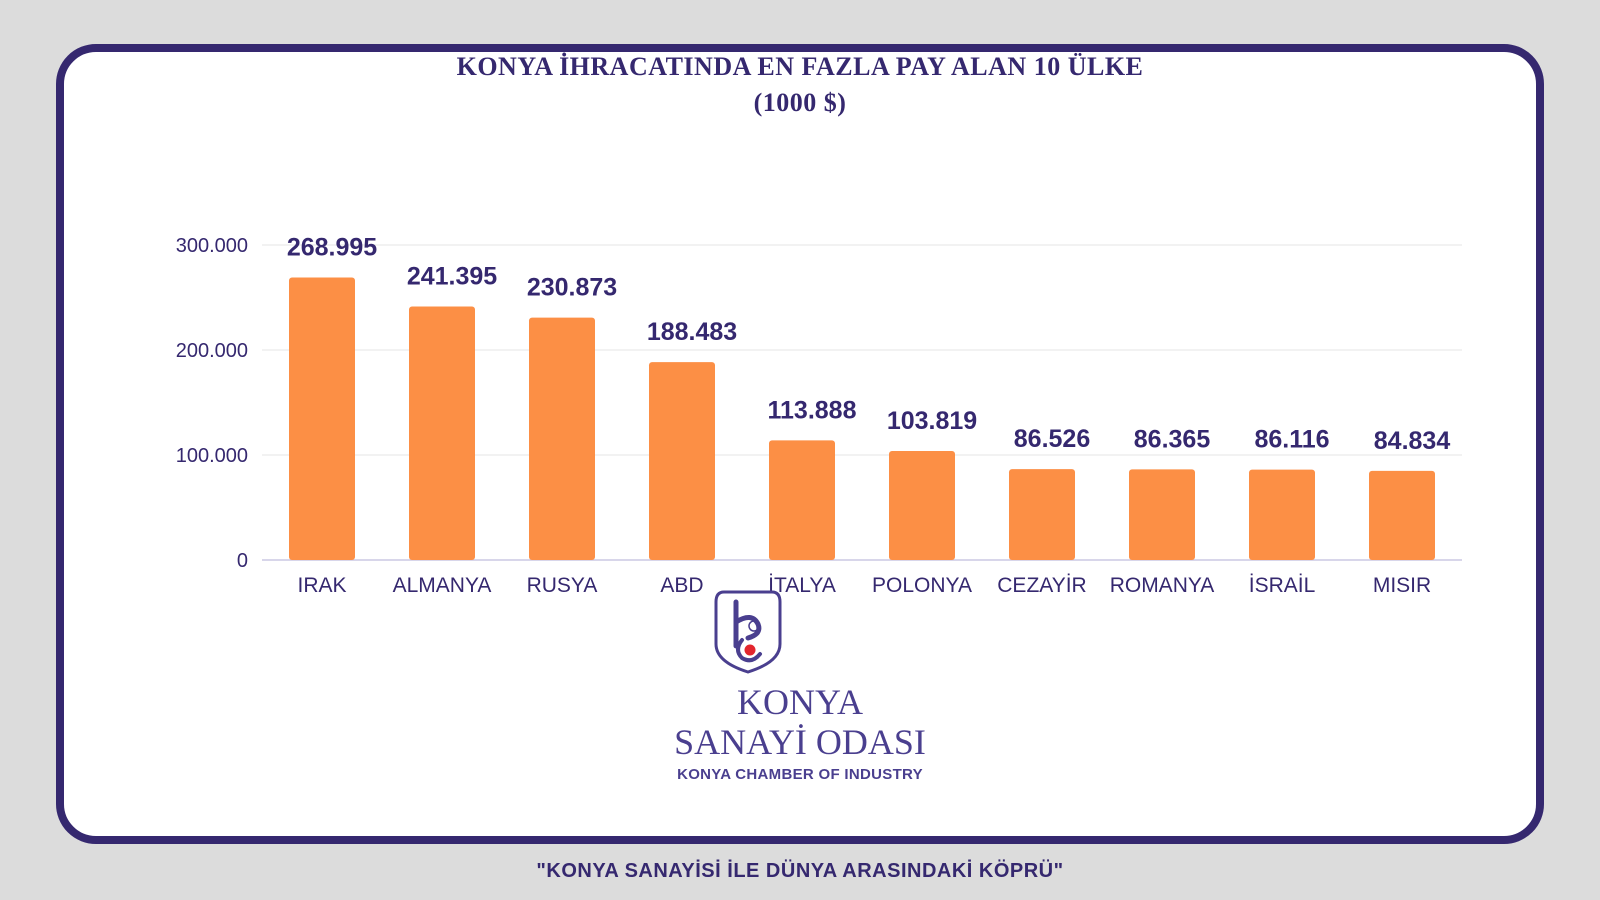 The image size is (1600, 900). Describe the element at coordinates (1041, 585) in the screenshot. I see `x-tick-label: CEZAYİR` at that location.